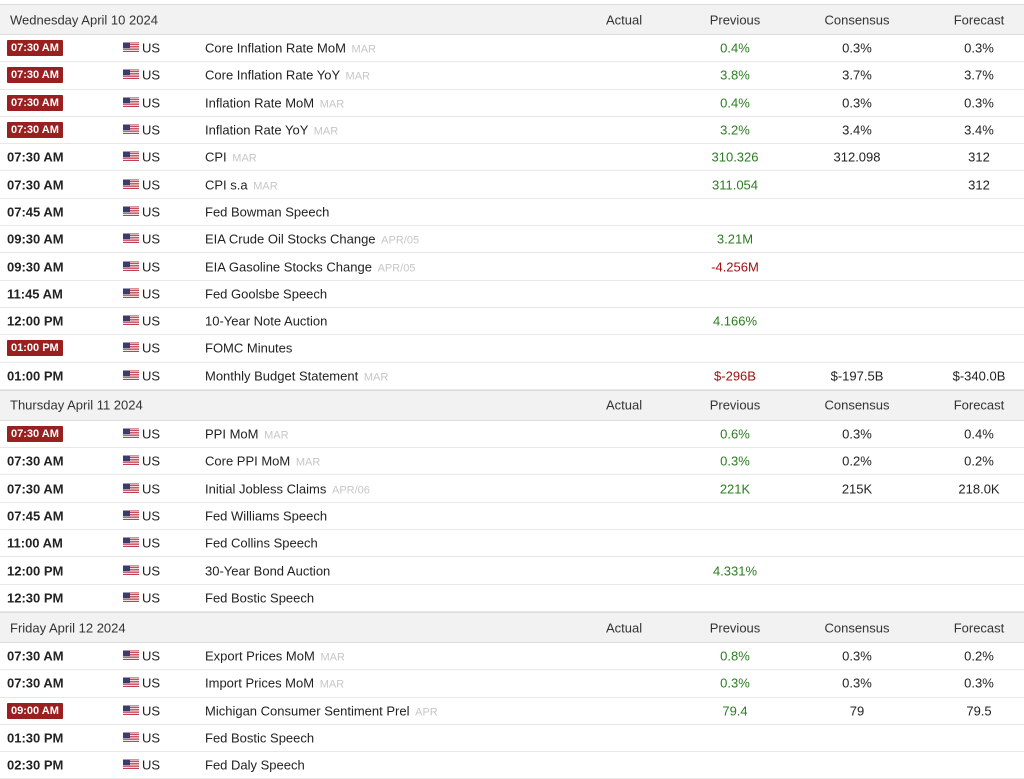 This screenshot has height=779, width=1024. I want to click on event-name: Core PPI MoM, so click(248, 461).